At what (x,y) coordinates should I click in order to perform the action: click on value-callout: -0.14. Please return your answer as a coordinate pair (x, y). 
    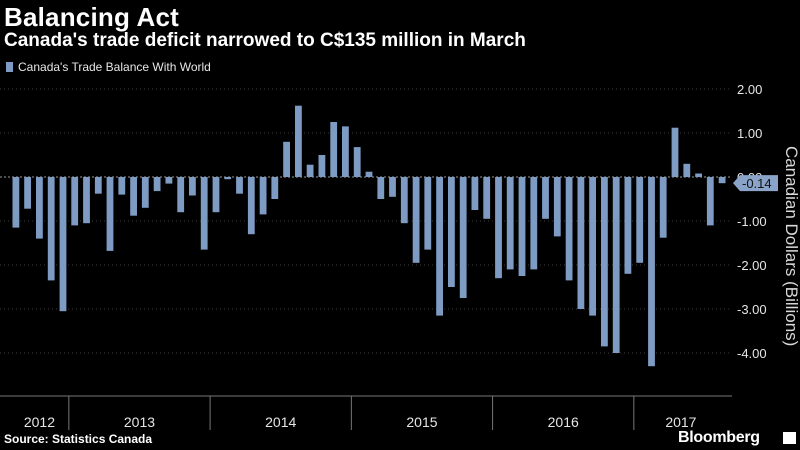
    Looking at the image, I should click on (755, 183).